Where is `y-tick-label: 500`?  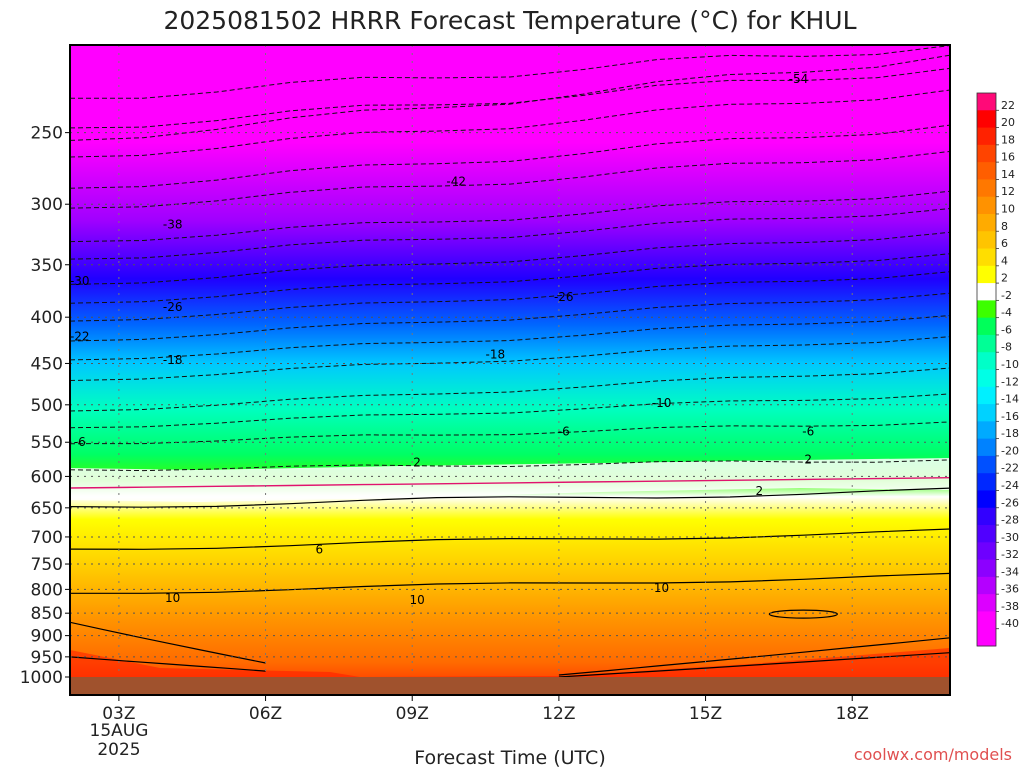
y-tick-label: 500 is located at coordinates (47, 406).